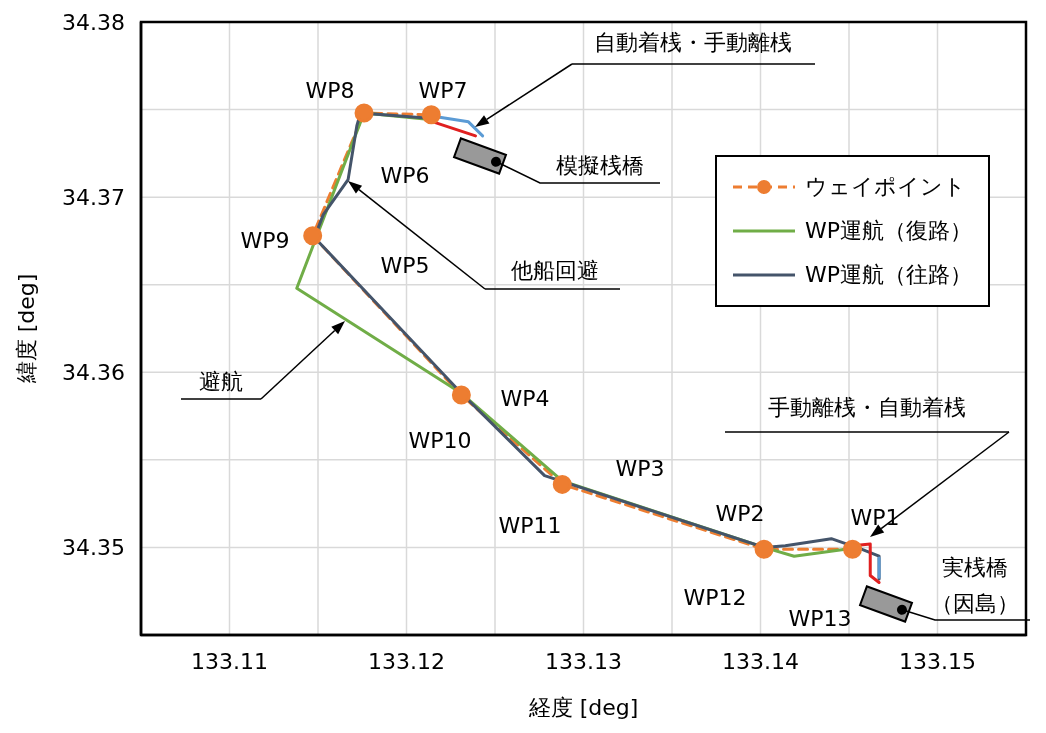  What do you see at coordinates (93, 373) in the screenshot?
I see `y-tick-label: 34.36` at bounding box center [93, 373].